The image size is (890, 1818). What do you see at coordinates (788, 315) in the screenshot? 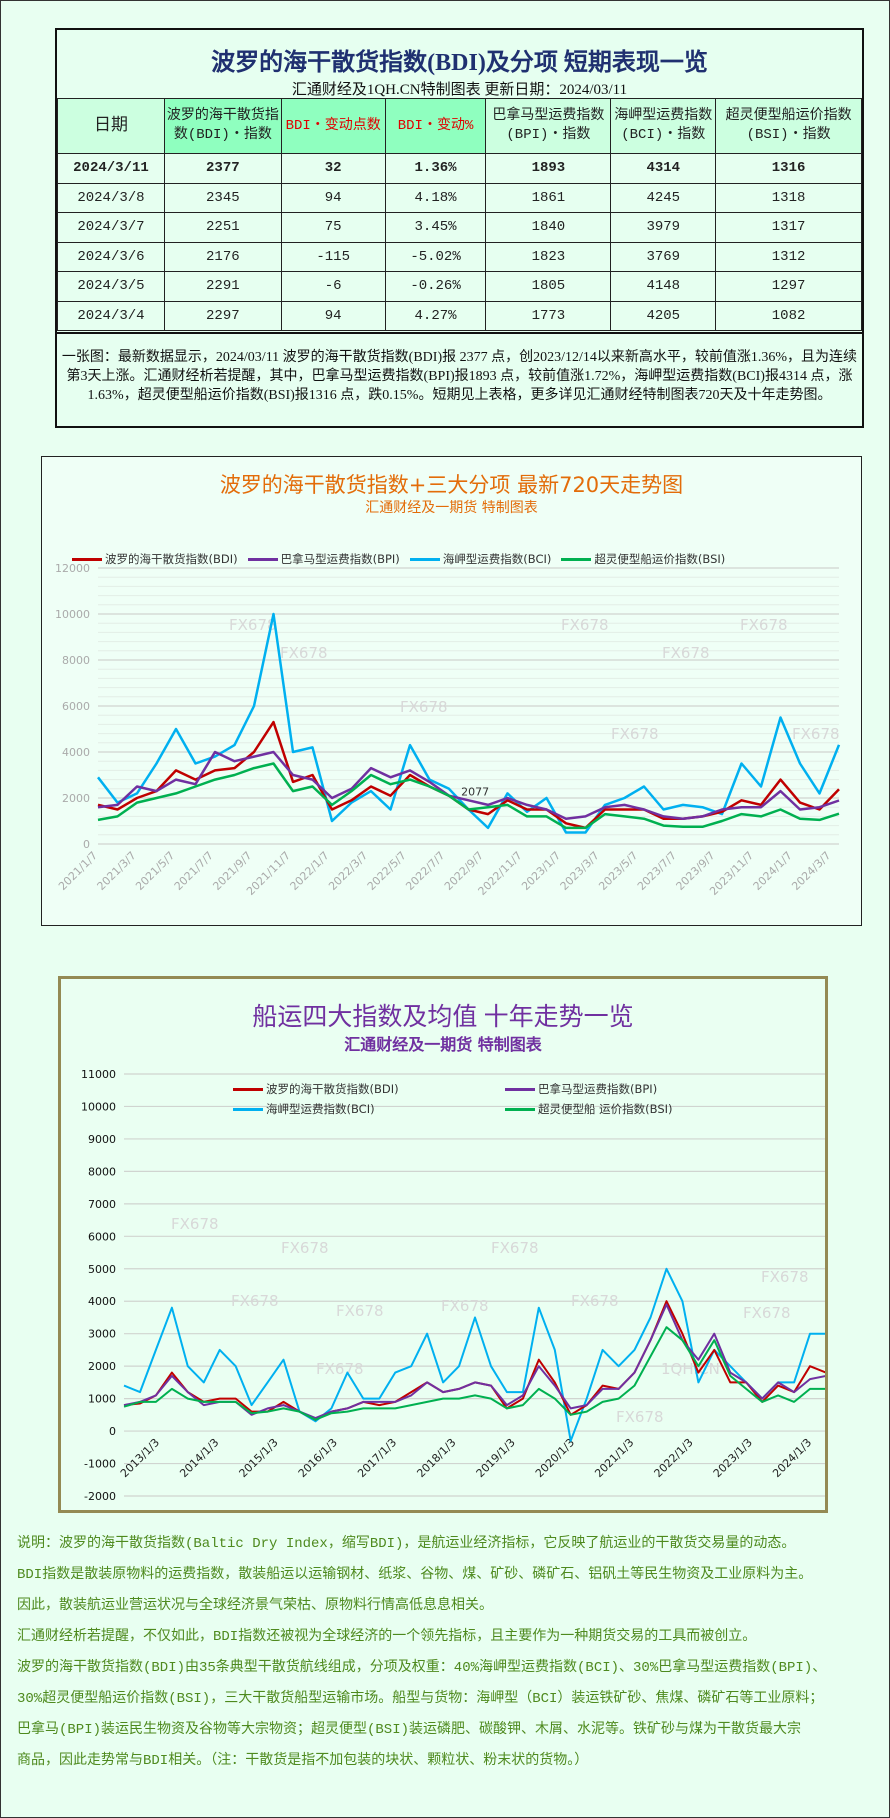
I see `table-cell: 1082` at bounding box center [788, 315].